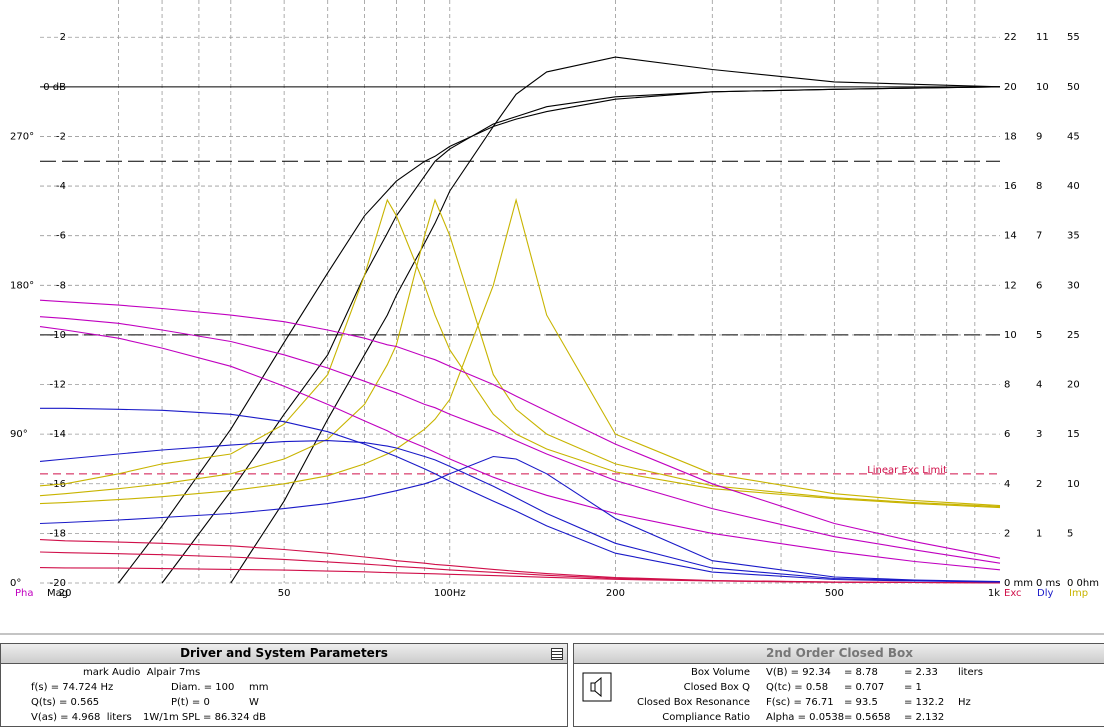 This screenshot has width=1104, height=727. Describe the element at coordinates (259, 687) in the screenshot. I see `param-text: mm` at that location.